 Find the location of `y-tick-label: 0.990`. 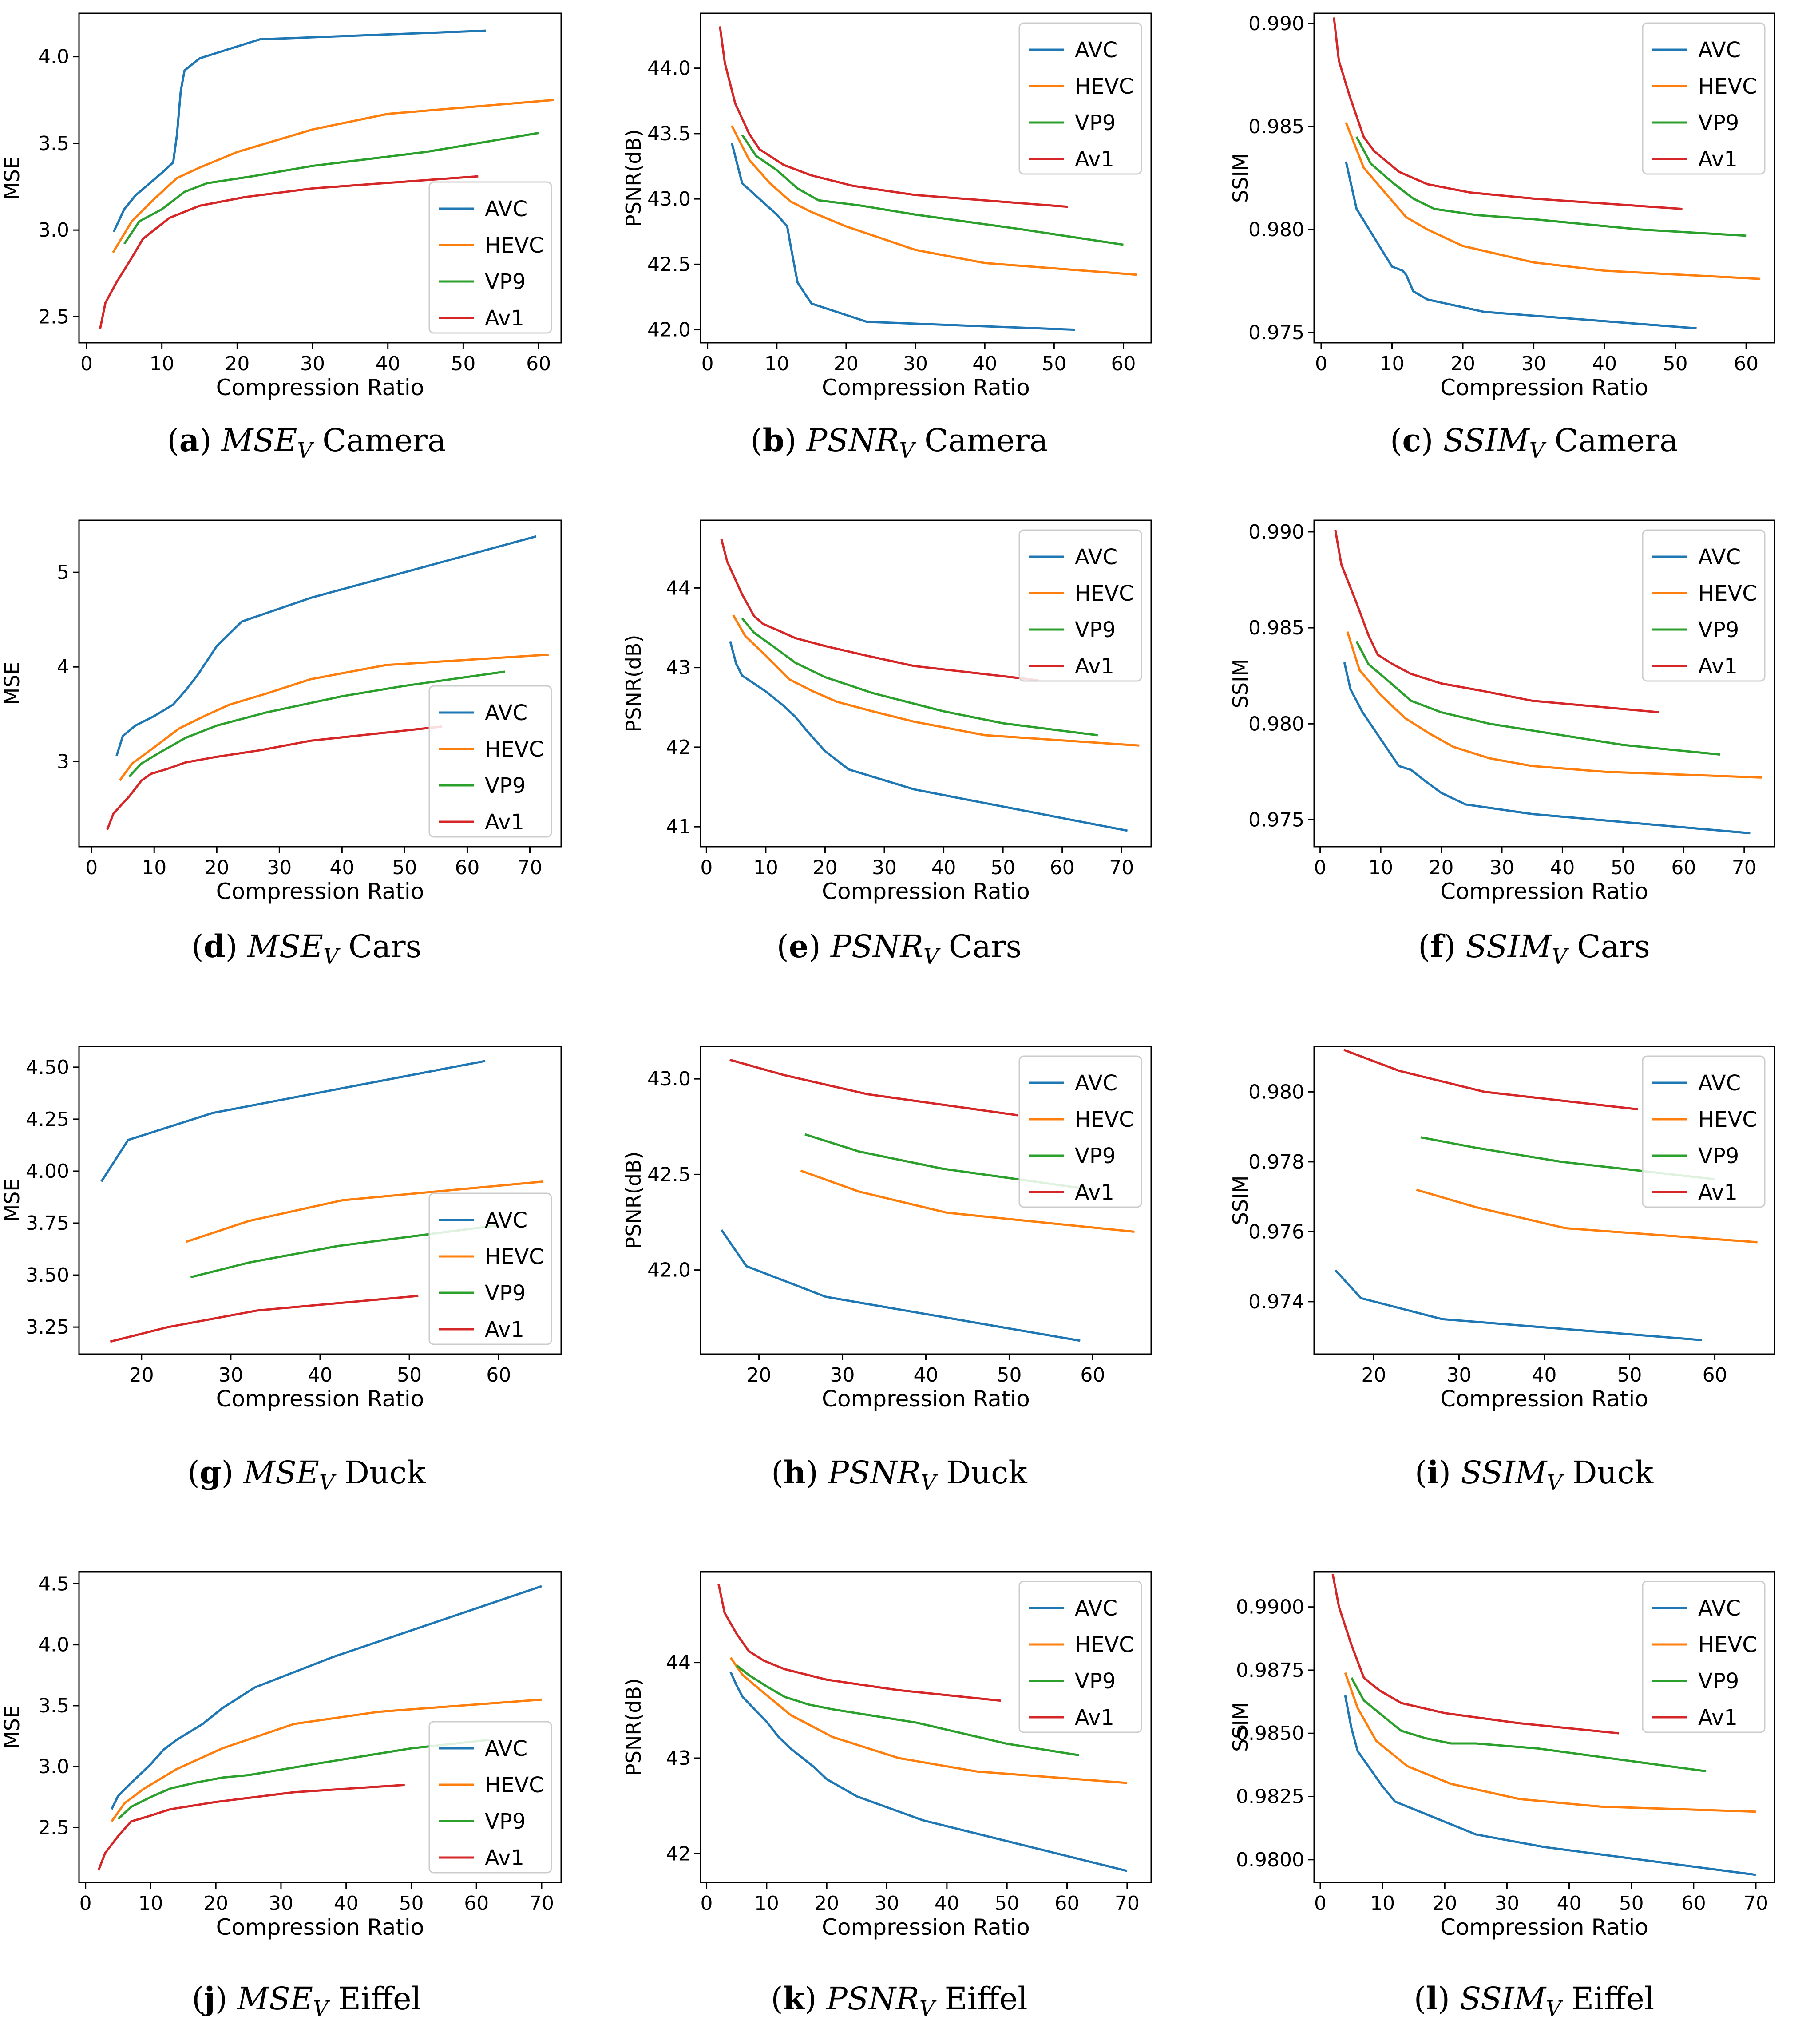

y-tick-label: 0.990 is located at coordinates (1276, 24).